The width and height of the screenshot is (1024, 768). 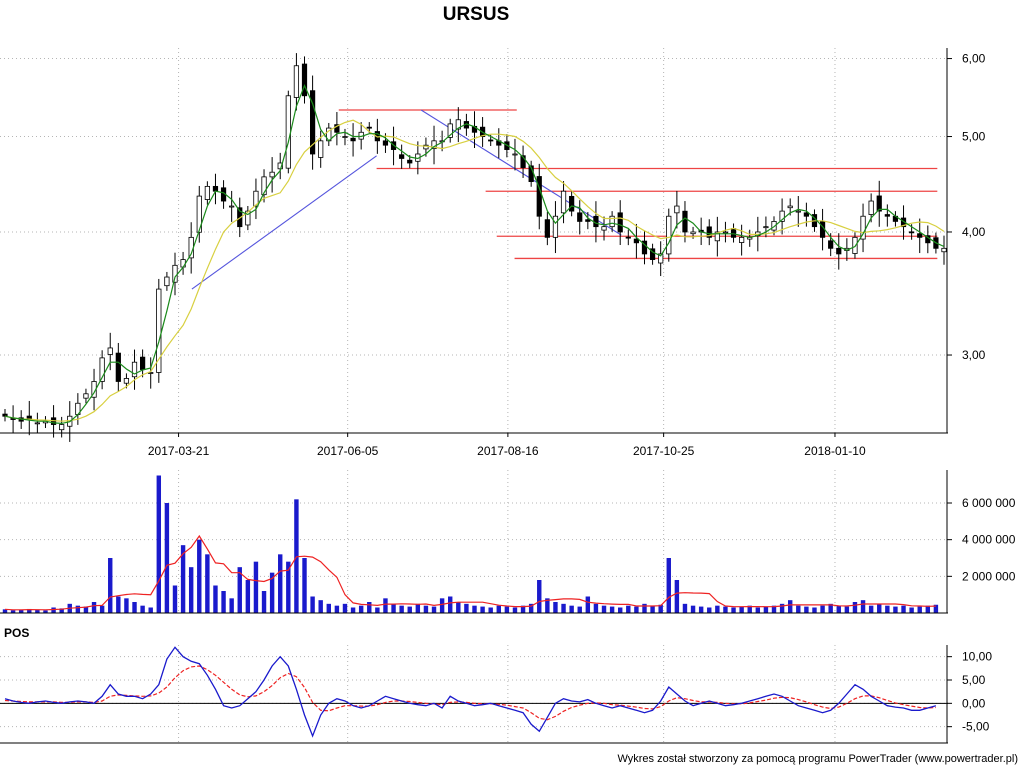 What do you see at coordinates (508, 451) in the screenshot?
I see `date-tick-label: 2017-08-16` at bounding box center [508, 451].